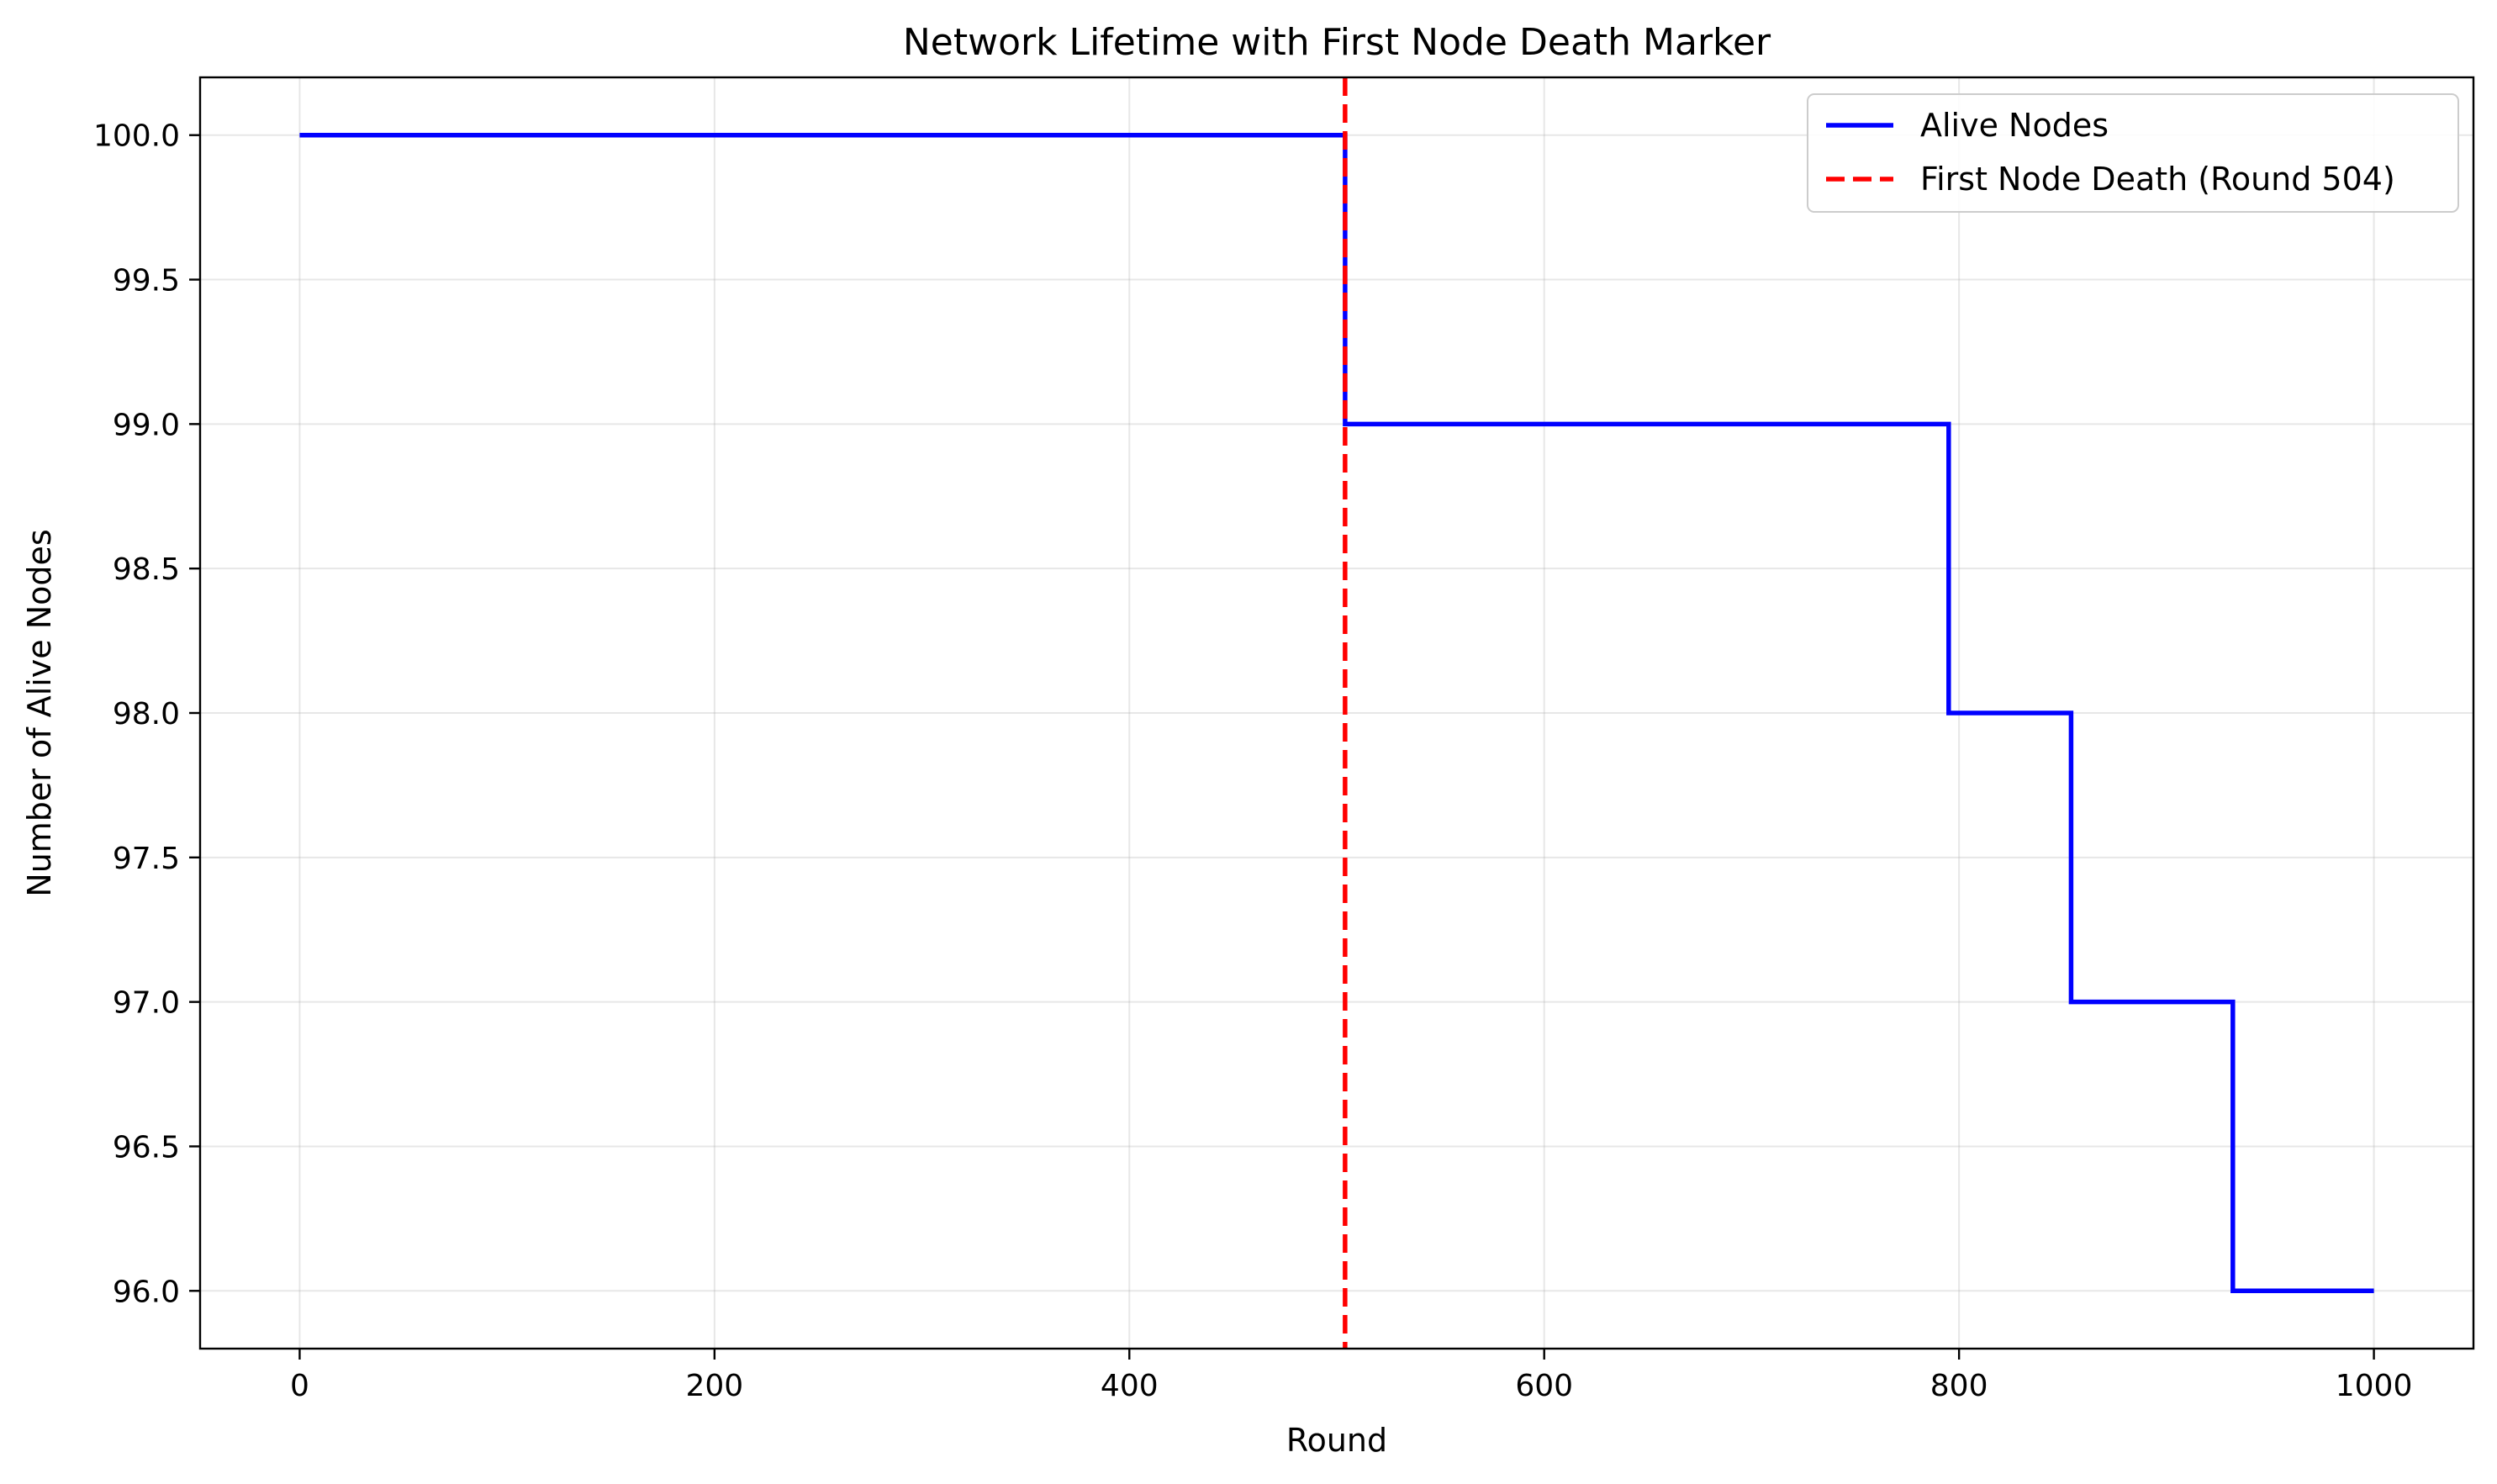 The image size is (2497, 1484). What do you see at coordinates (146, 569) in the screenshot?
I see `y-tick-label: 98.5` at bounding box center [146, 569].